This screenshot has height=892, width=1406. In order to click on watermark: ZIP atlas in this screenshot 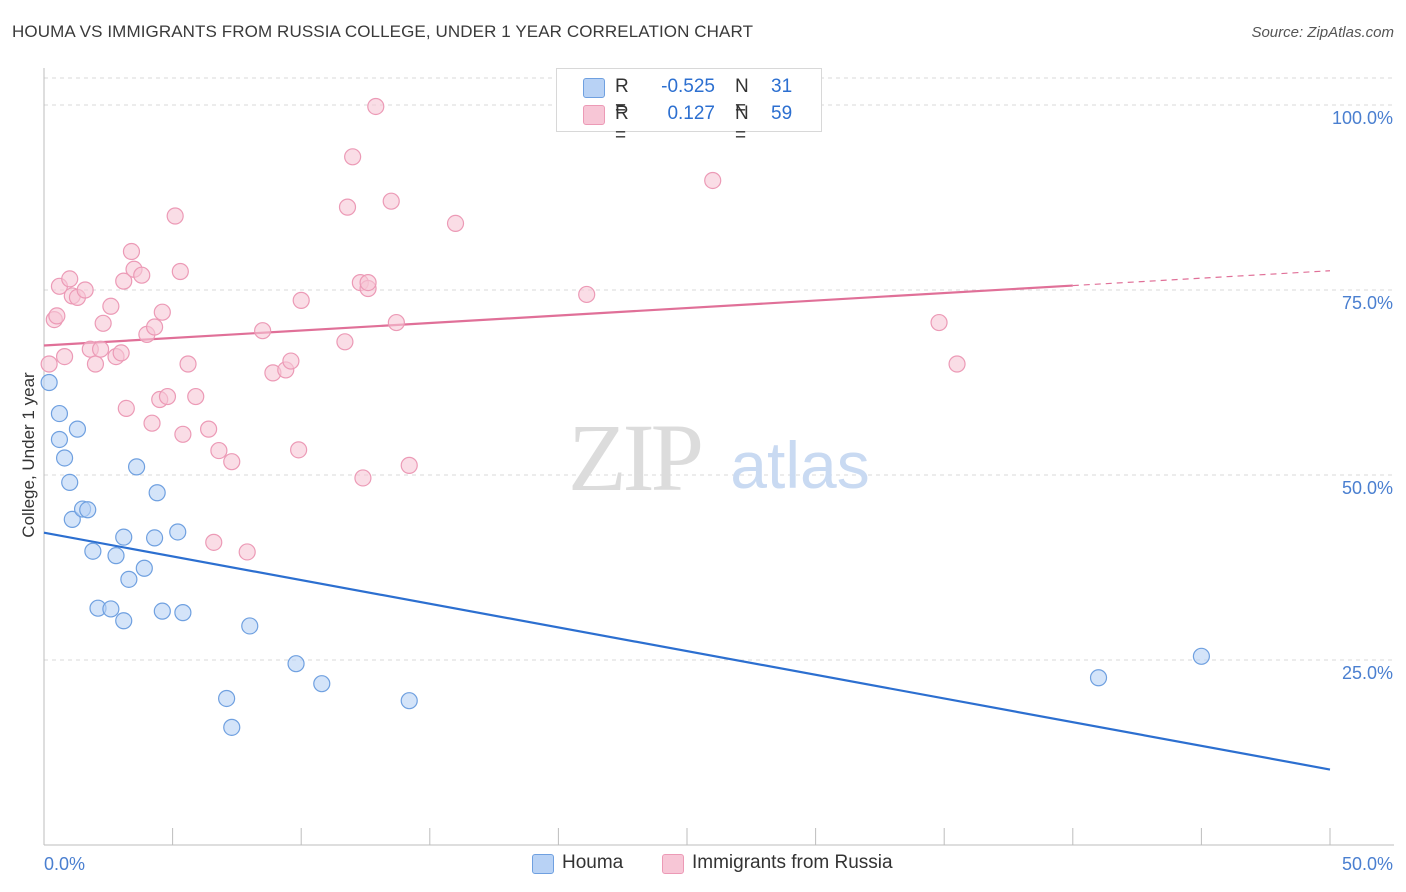, I will do `click(719, 457)`.